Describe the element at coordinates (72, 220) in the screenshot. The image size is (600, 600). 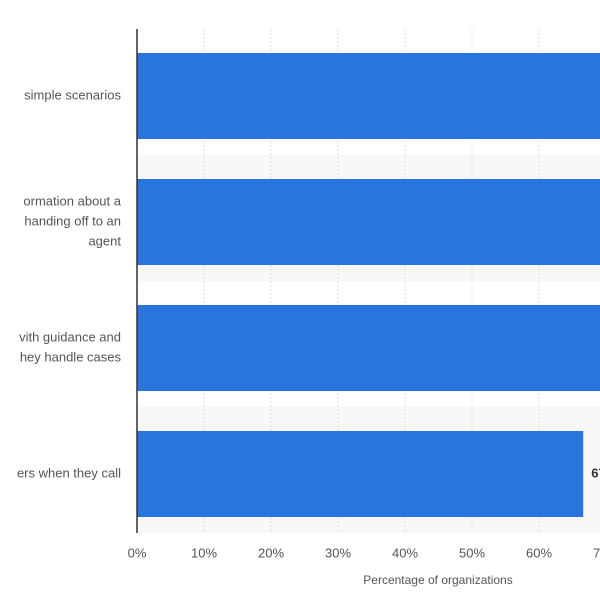
I see `category-label: handing off to an` at that location.